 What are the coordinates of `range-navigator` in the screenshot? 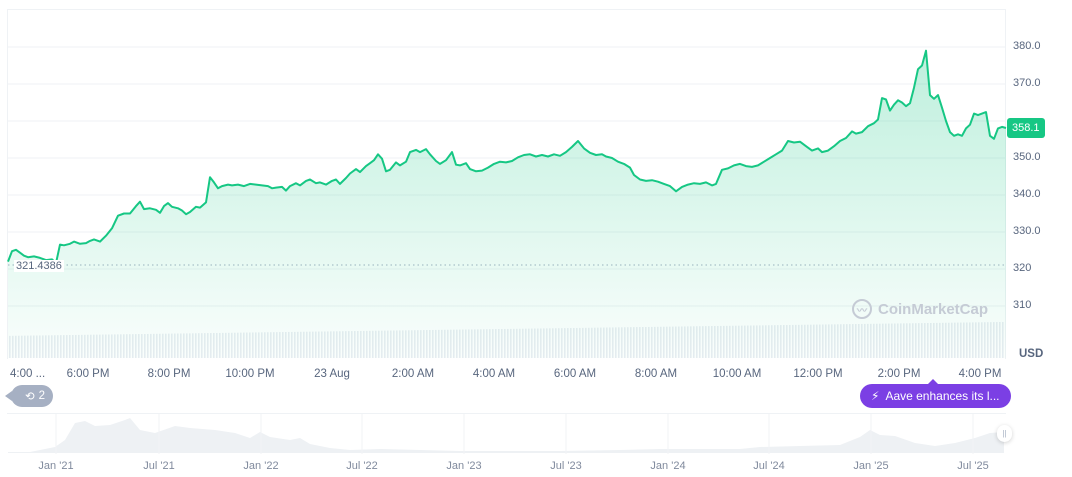 It's located at (506, 434).